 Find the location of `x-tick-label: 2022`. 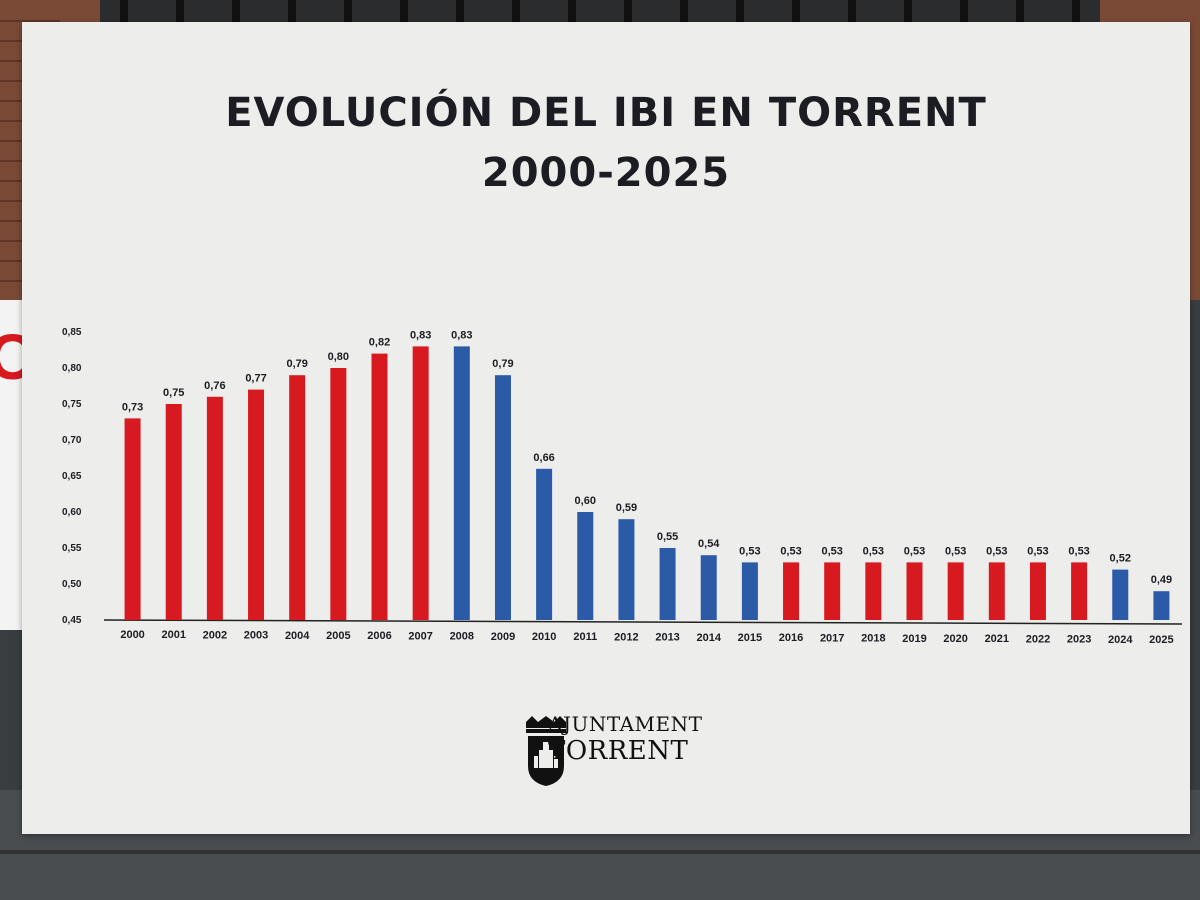

x-tick-label: 2022 is located at coordinates (1038, 639).